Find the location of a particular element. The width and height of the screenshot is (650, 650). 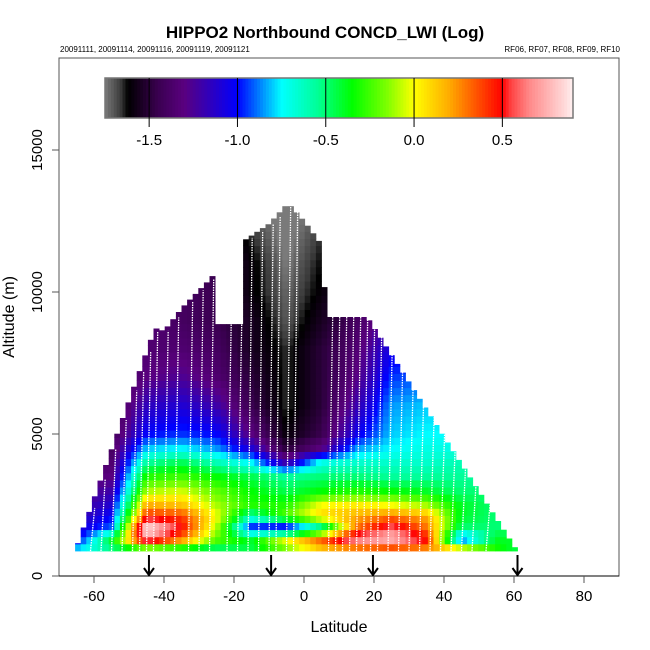

down-arrow-icon is located at coordinates (517, 566).